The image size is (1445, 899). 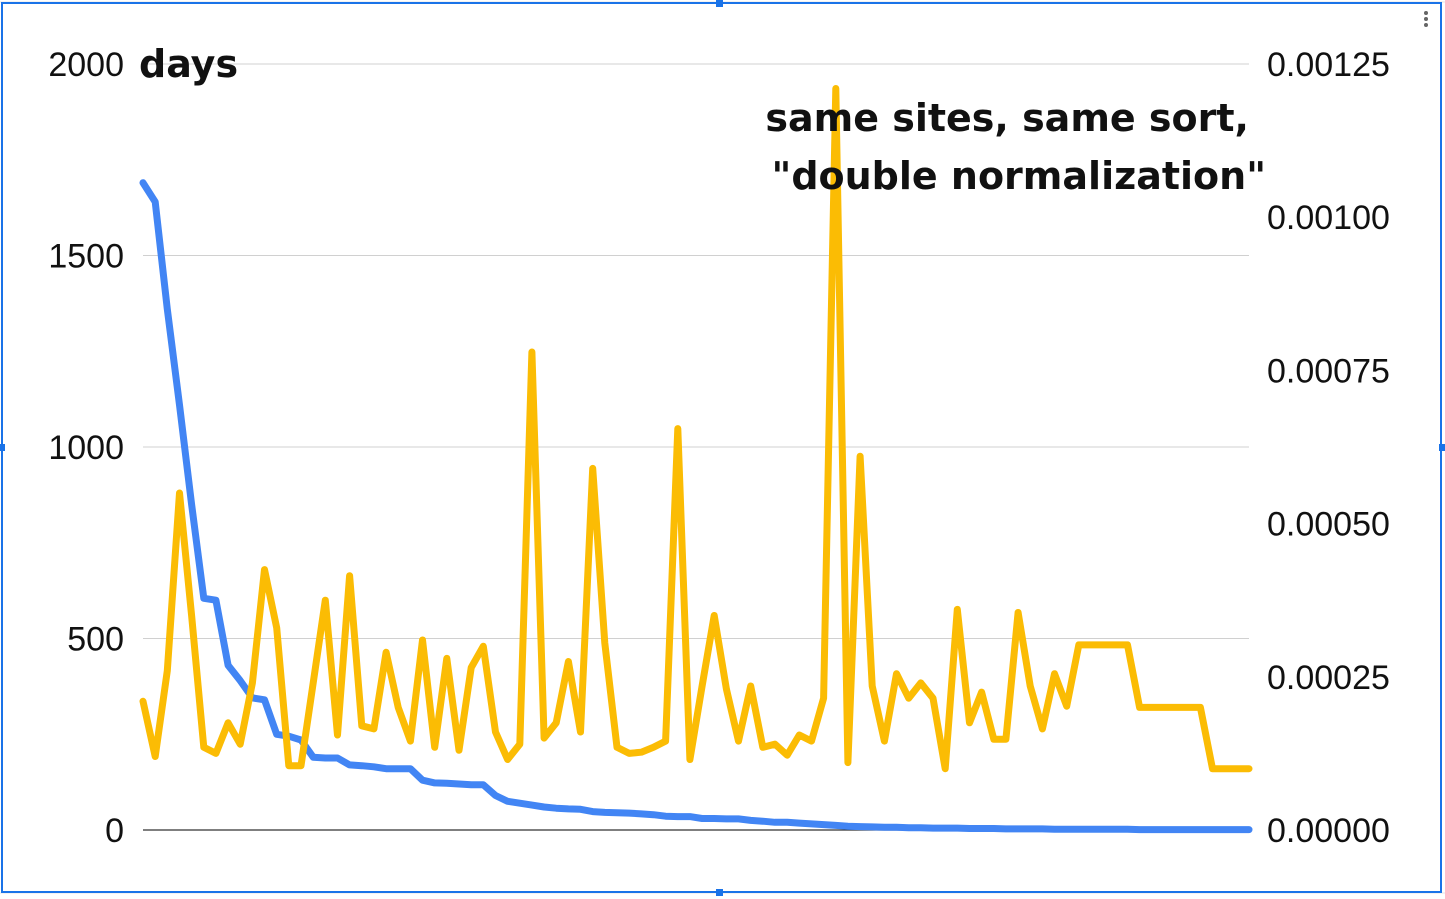 I want to click on left-tick-label: 1000, so click(x=86, y=448).